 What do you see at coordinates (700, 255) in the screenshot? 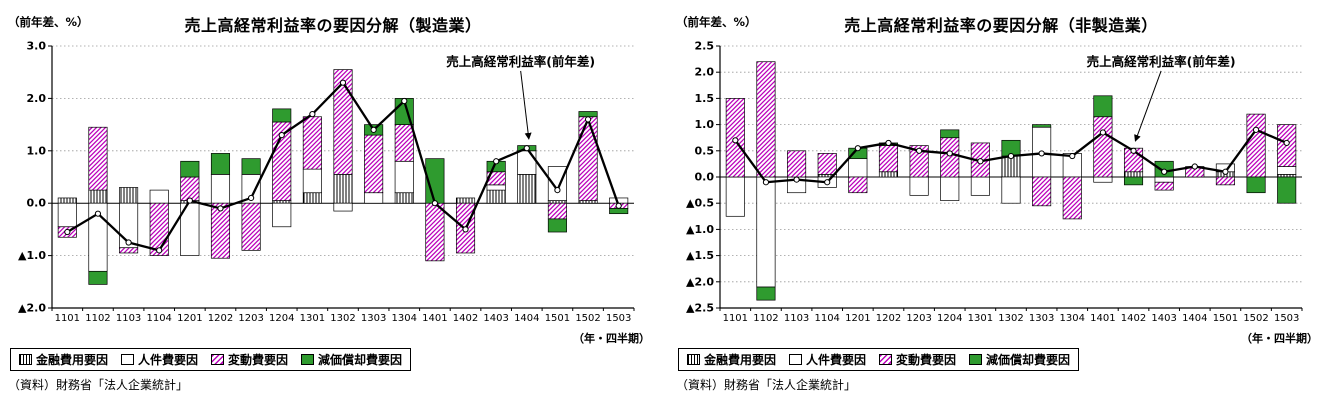
I see `svg-text: ▲1.5` at bounding box center [700, 255].